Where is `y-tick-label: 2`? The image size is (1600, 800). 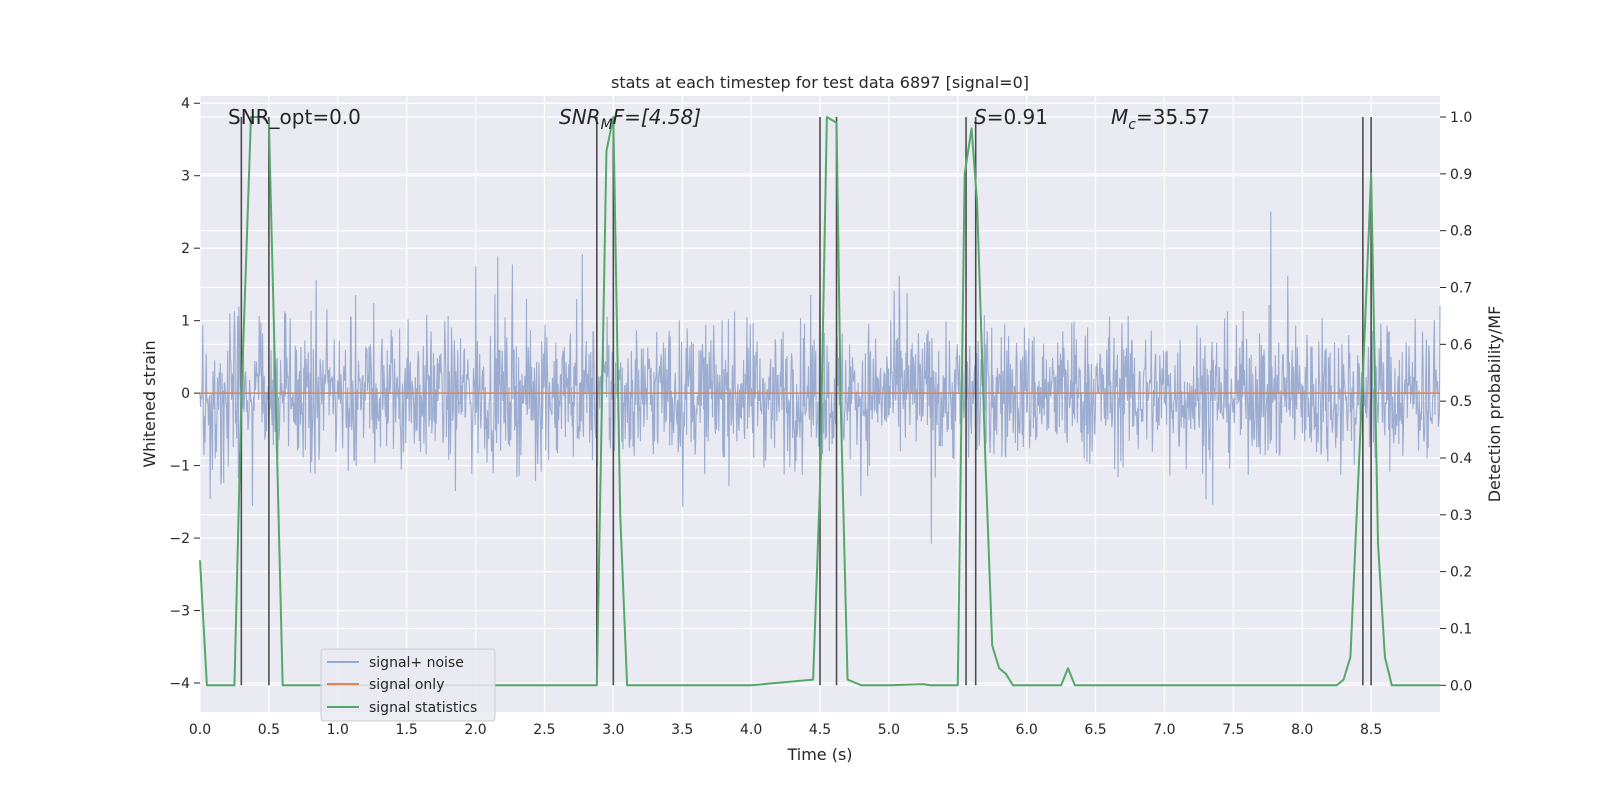
y-tick-label: 2 is located at coordinates (185, 249).